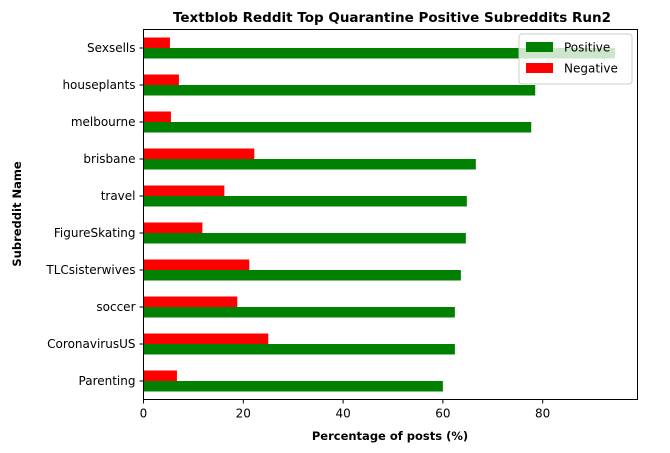  I want to click on y-tick-label: brisbane, so click(109, 159).